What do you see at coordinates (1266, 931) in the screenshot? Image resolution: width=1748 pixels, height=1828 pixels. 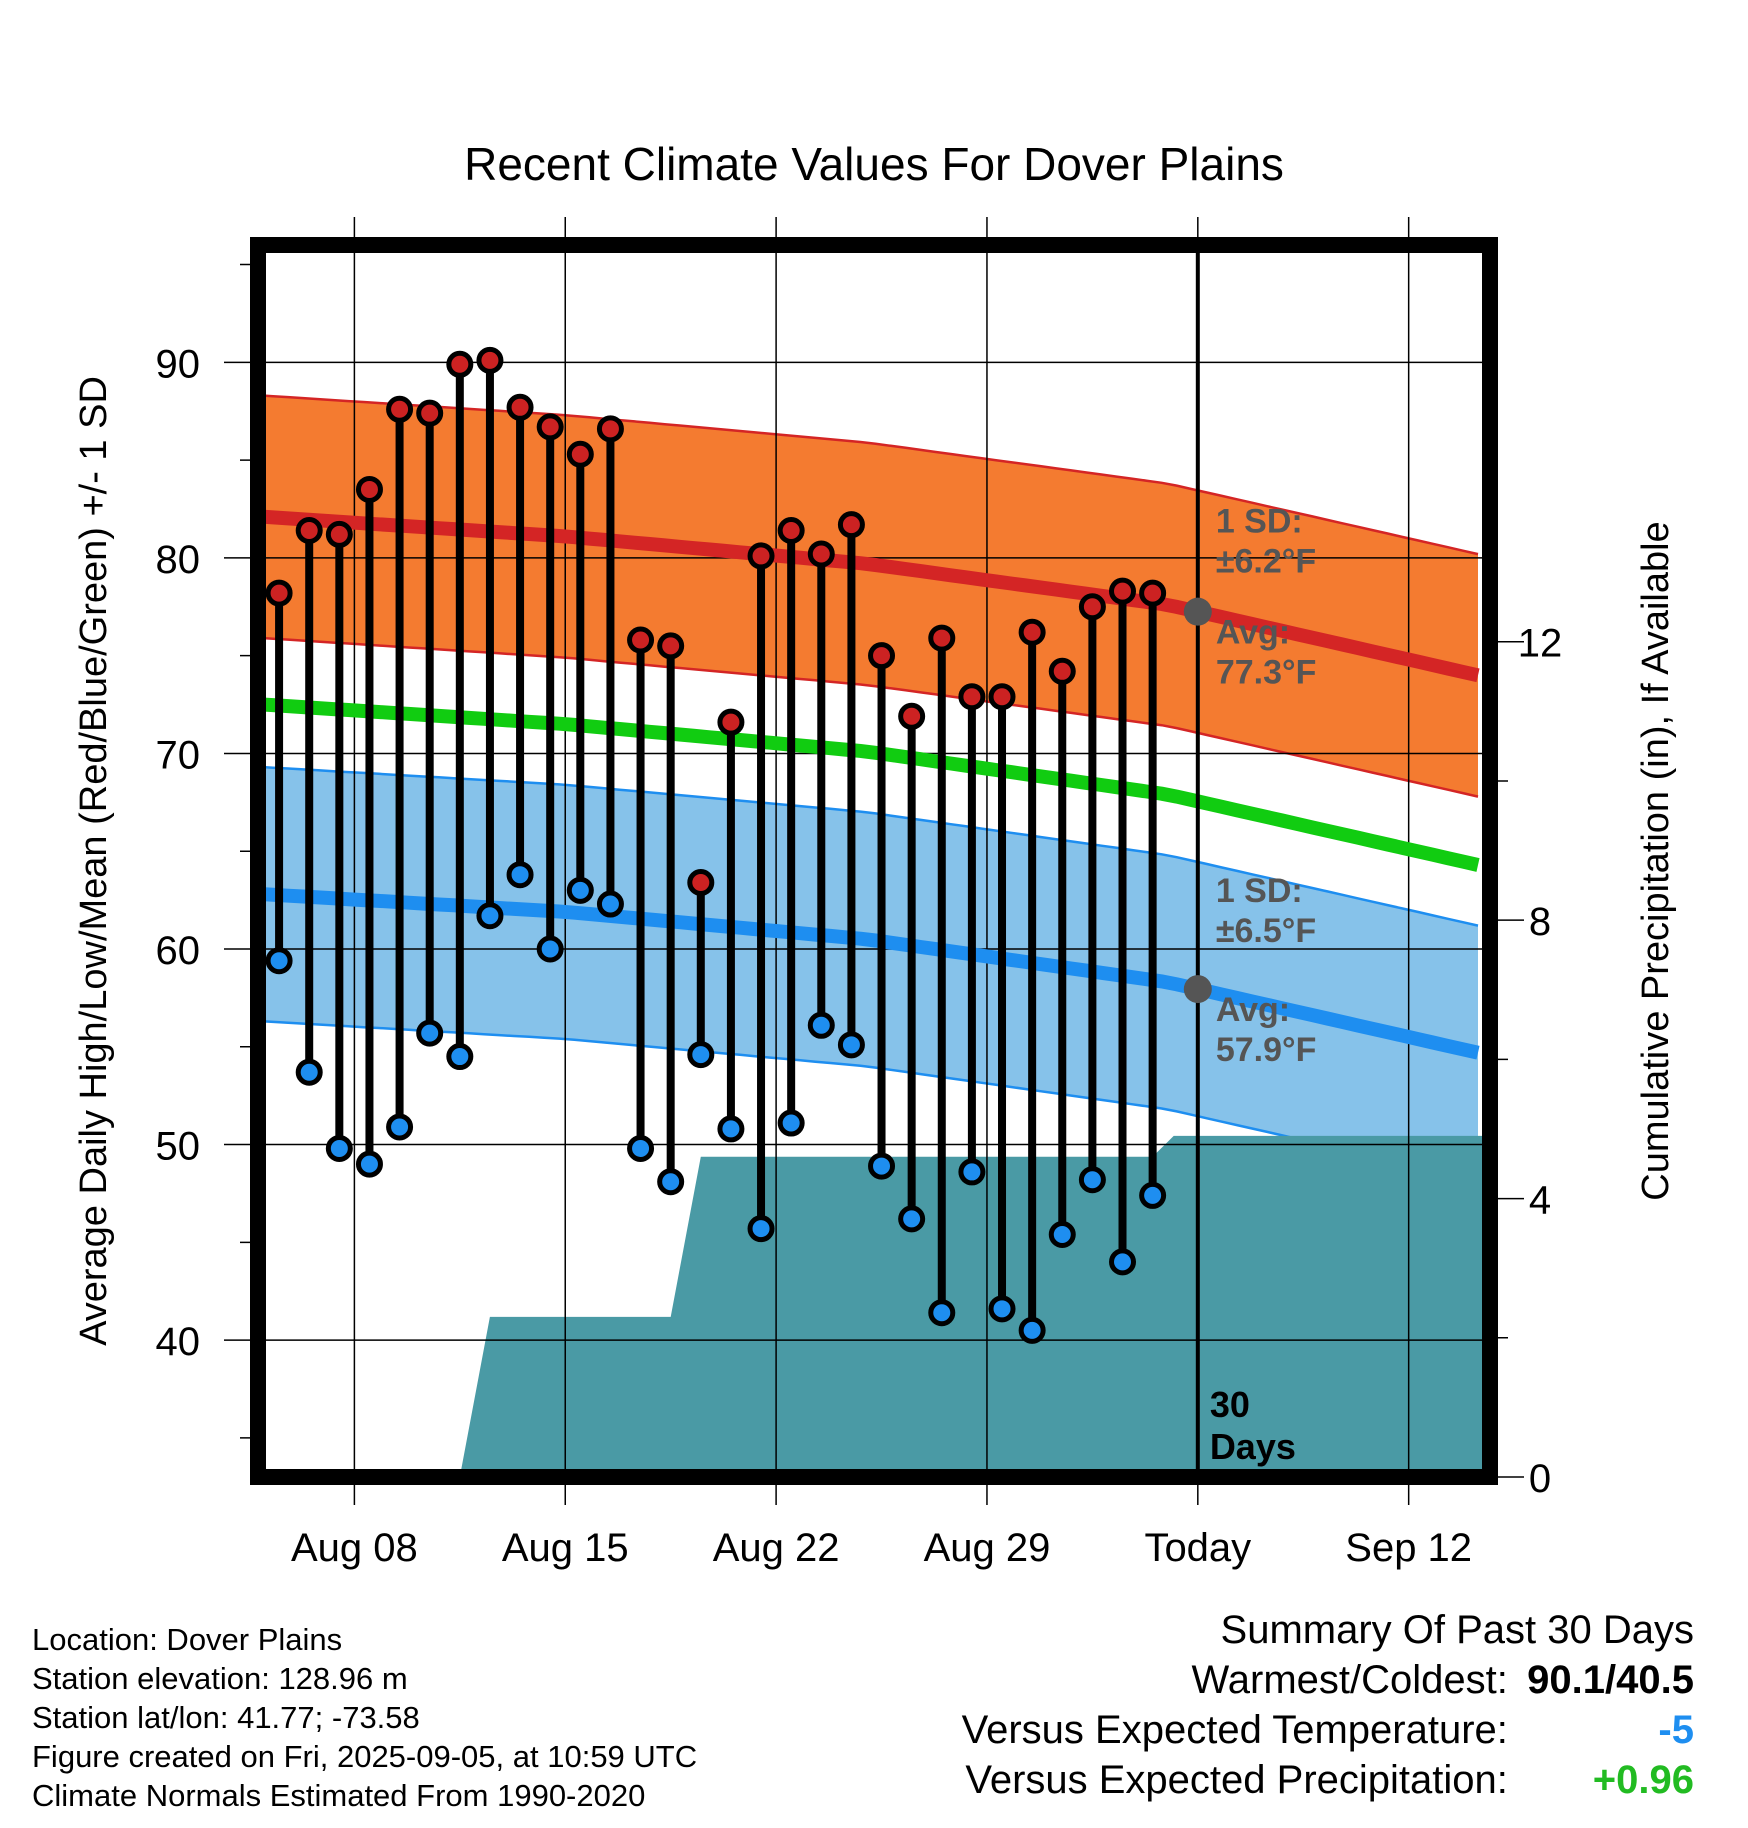 I see `low-sd-value: ±6.5°F` at bounding box center [1266, 931].